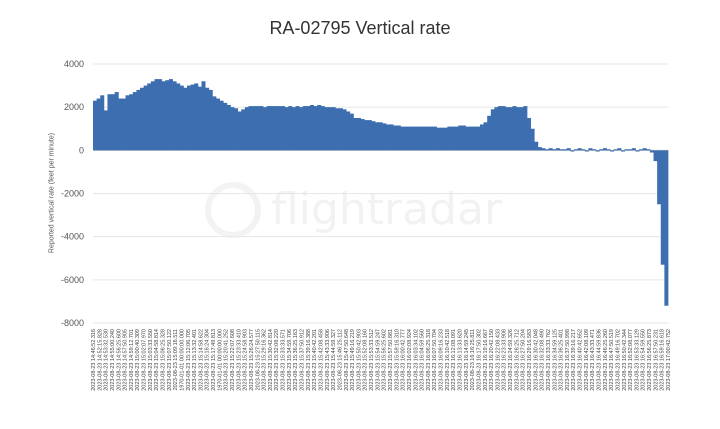 This screenshot has width=720, height=429. What do you see at coordinates (498, 360) in the screenshot?
I see `x-tick-label: 2023-08-23 16:22:08.433` at bounding box center [498, 360].